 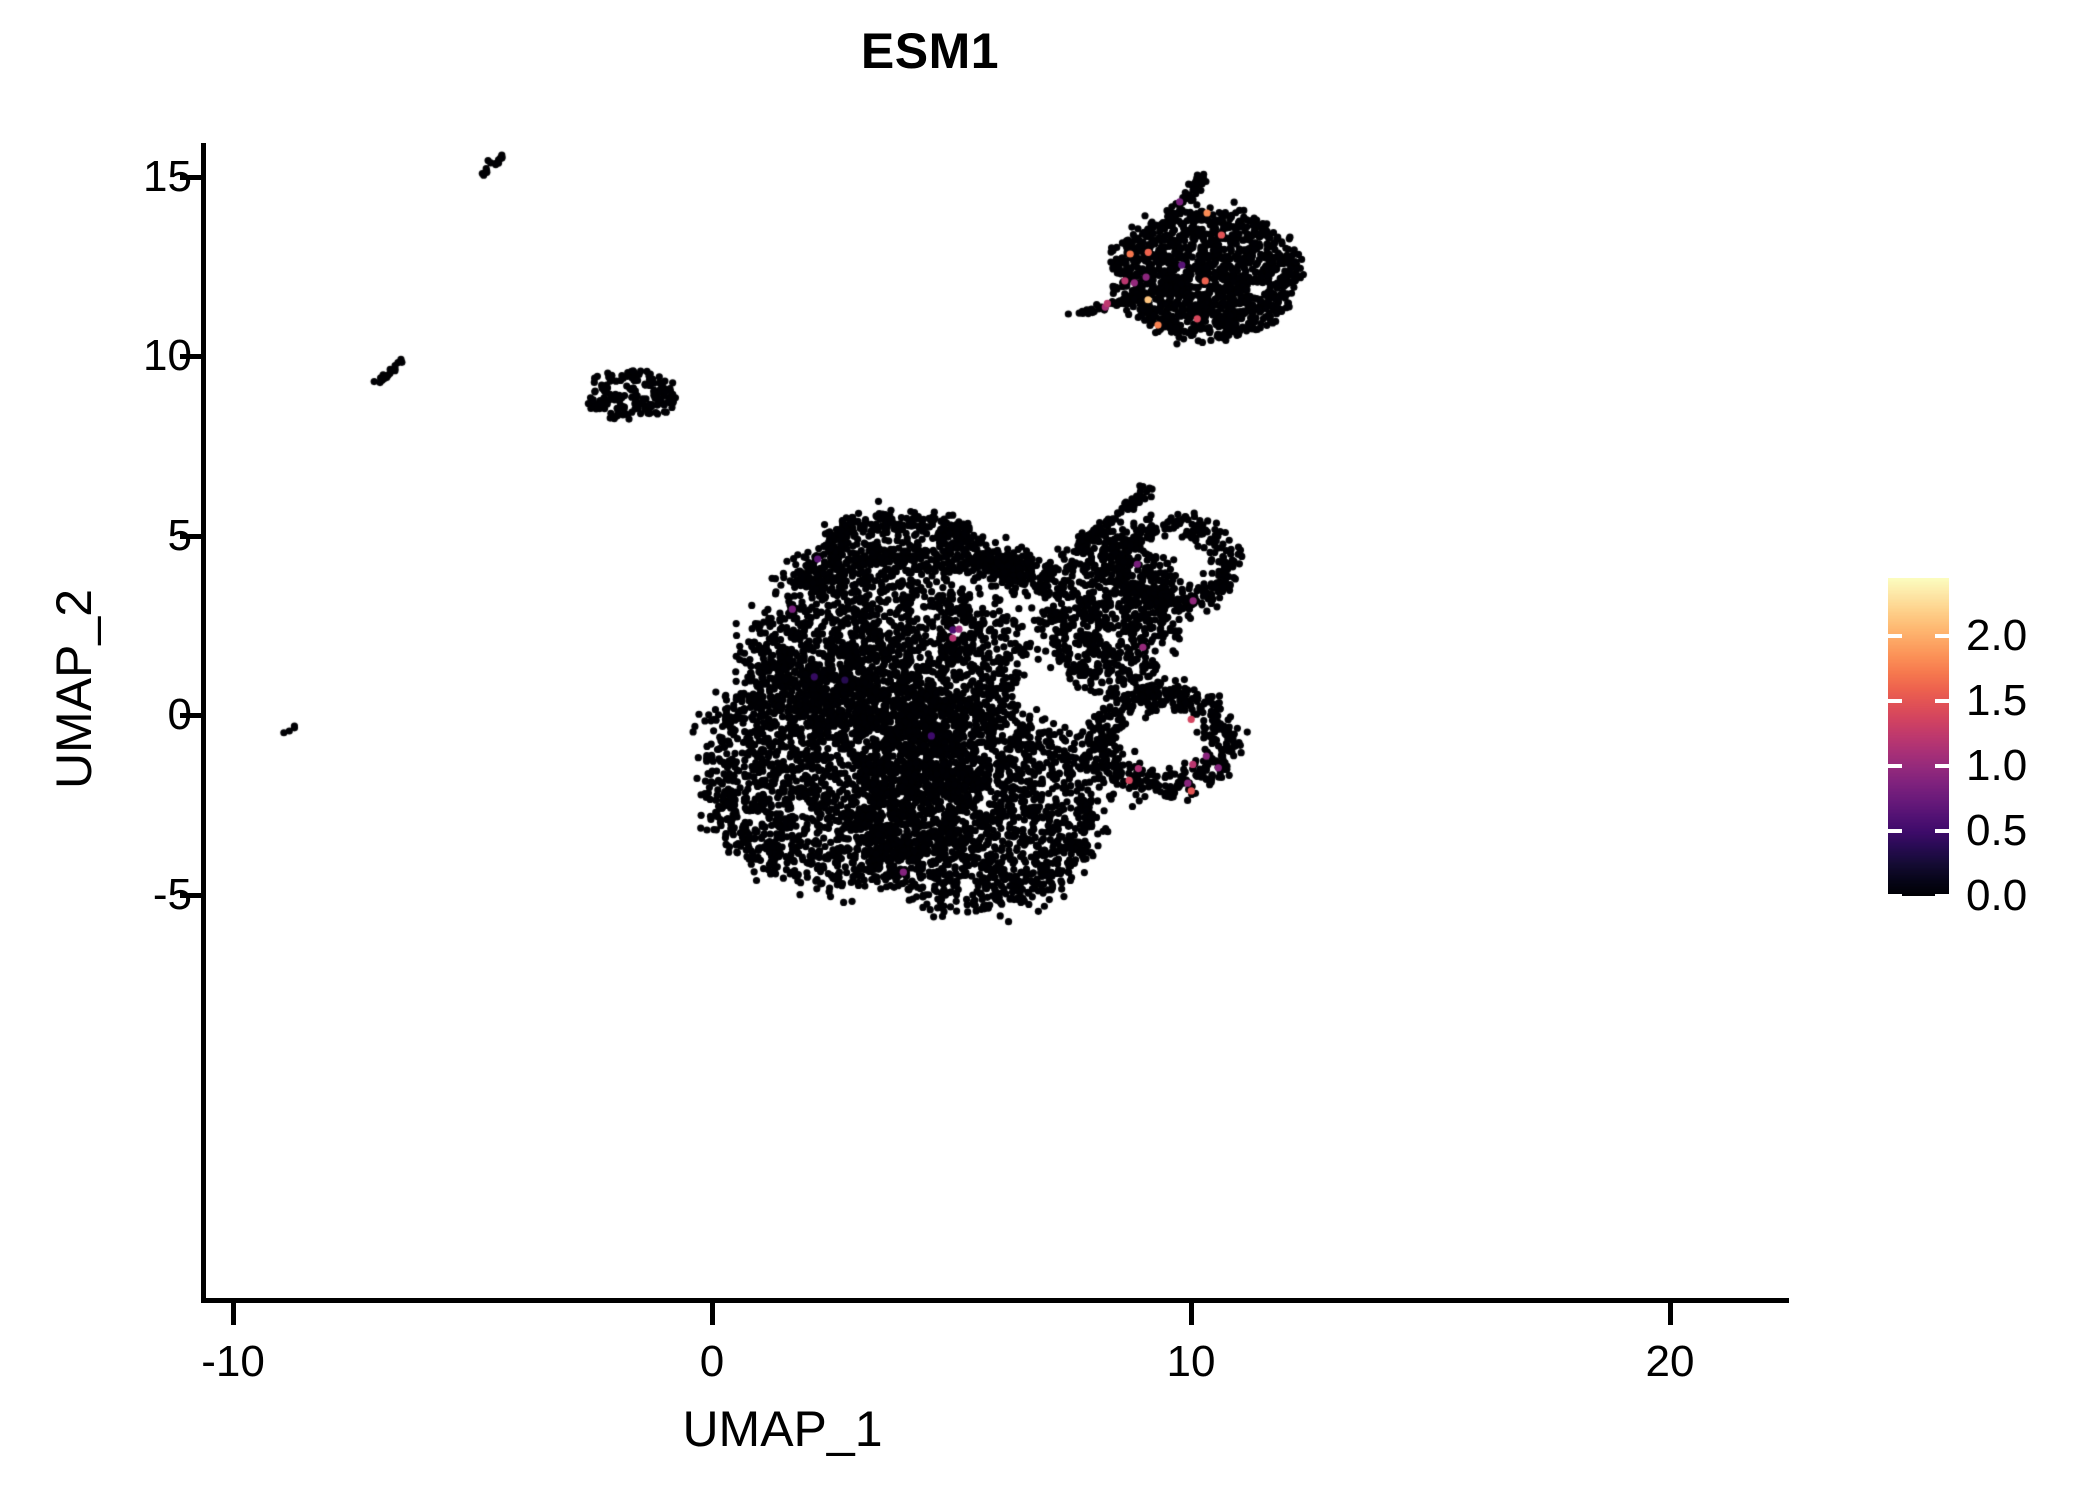 What do you see at coordinates (930, 51) in the screenshot?
I see `page-title: ESM1` at bounding box center [930, 51].